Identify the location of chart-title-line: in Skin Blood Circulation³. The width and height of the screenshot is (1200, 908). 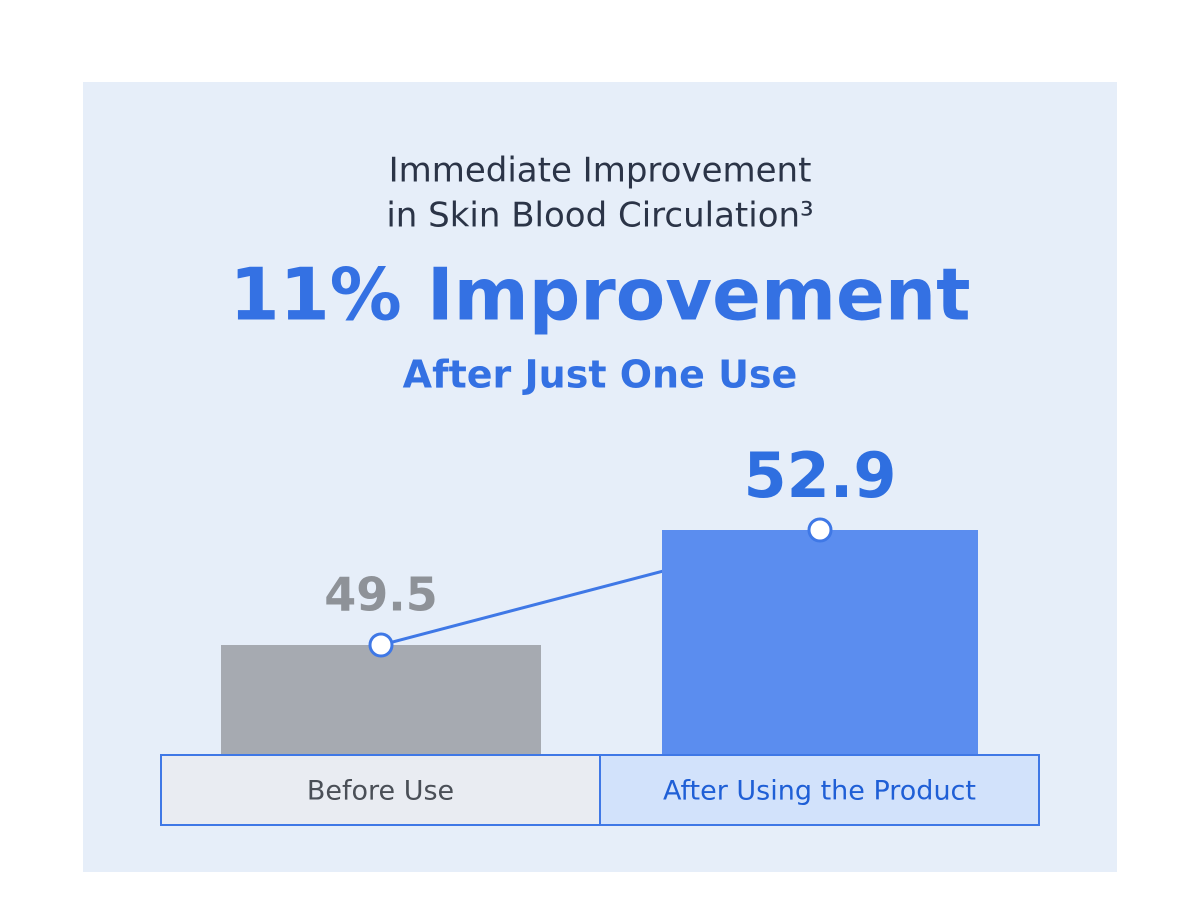
(599, 216).